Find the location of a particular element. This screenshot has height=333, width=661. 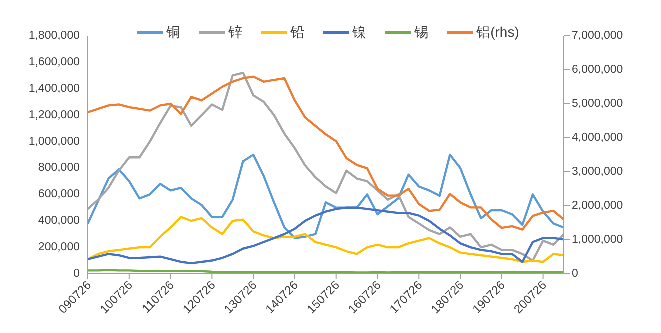

y2-tick-label: 2,000,000 is located at coordinates (598, 206).